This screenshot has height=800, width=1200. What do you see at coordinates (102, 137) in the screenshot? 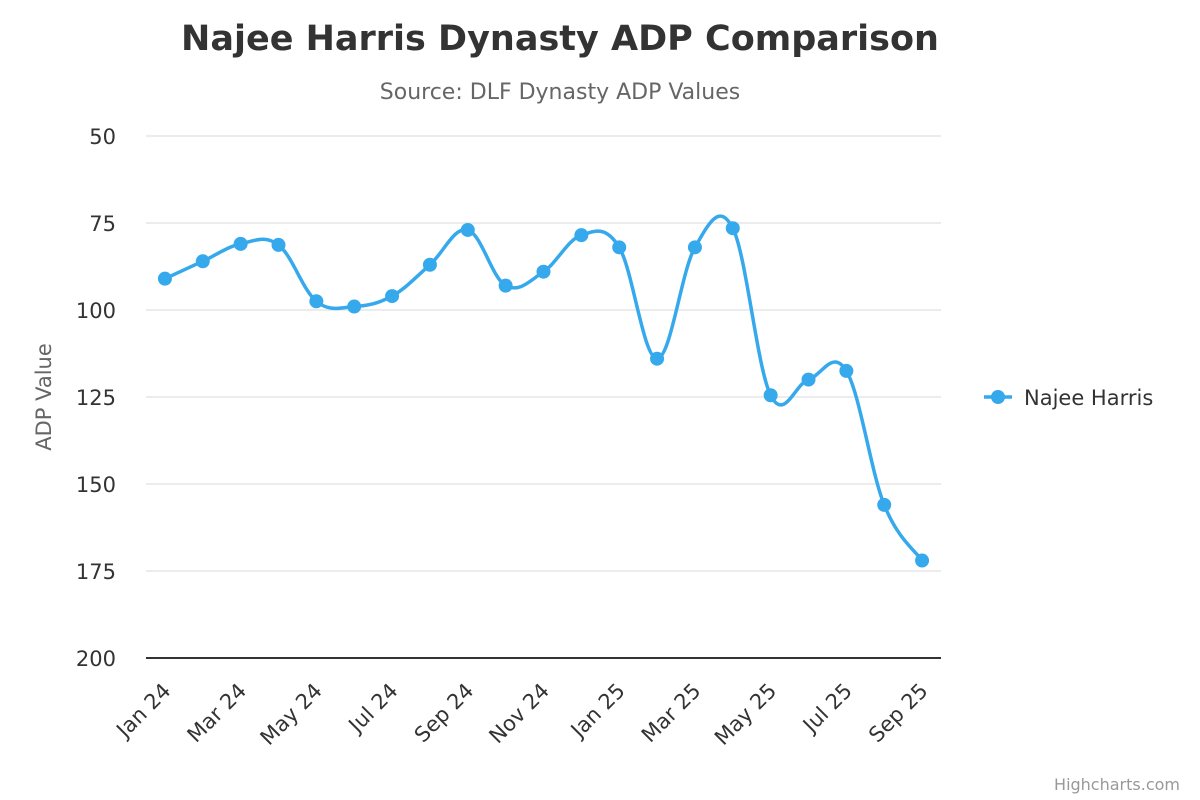
I see `y-tick-label: 50` at bounding box center [102, 137].